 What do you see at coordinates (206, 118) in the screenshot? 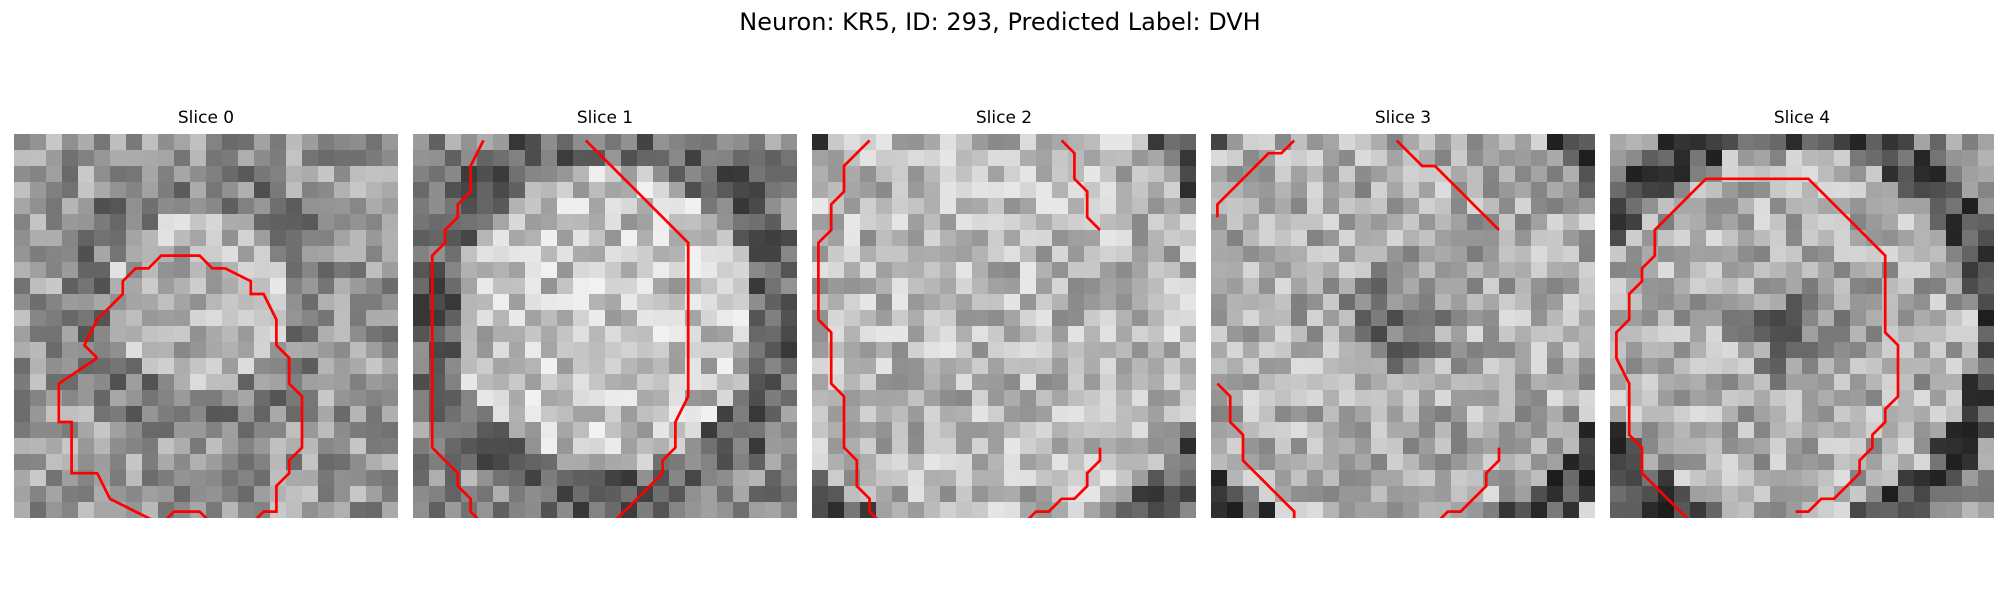
I see `slice-title: Slice 0` at bounding box center [206, 118].